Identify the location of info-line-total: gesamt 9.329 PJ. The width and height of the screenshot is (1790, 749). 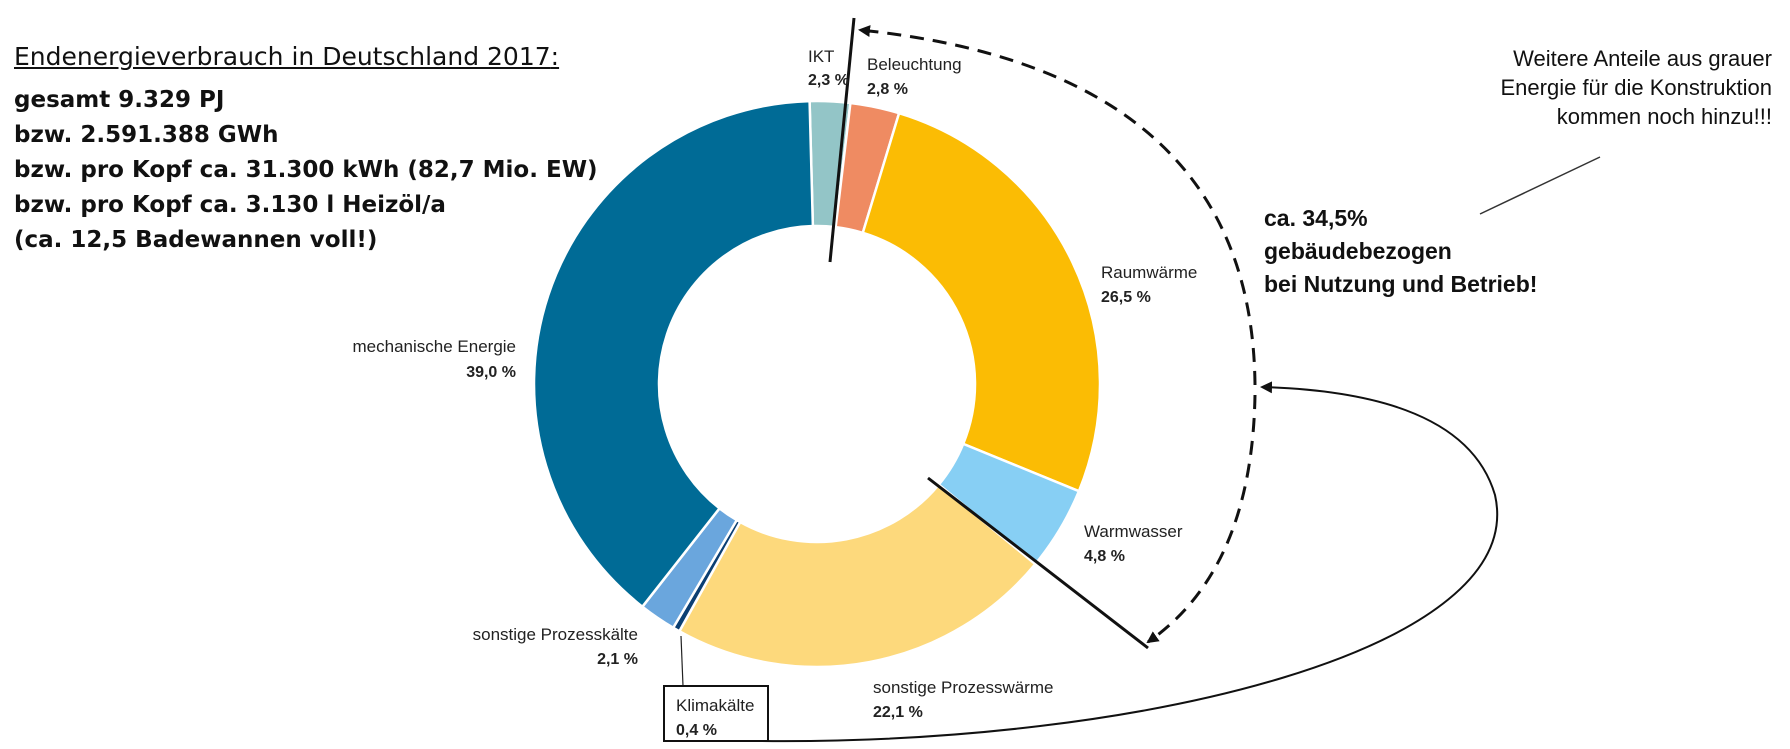
(119, 100).